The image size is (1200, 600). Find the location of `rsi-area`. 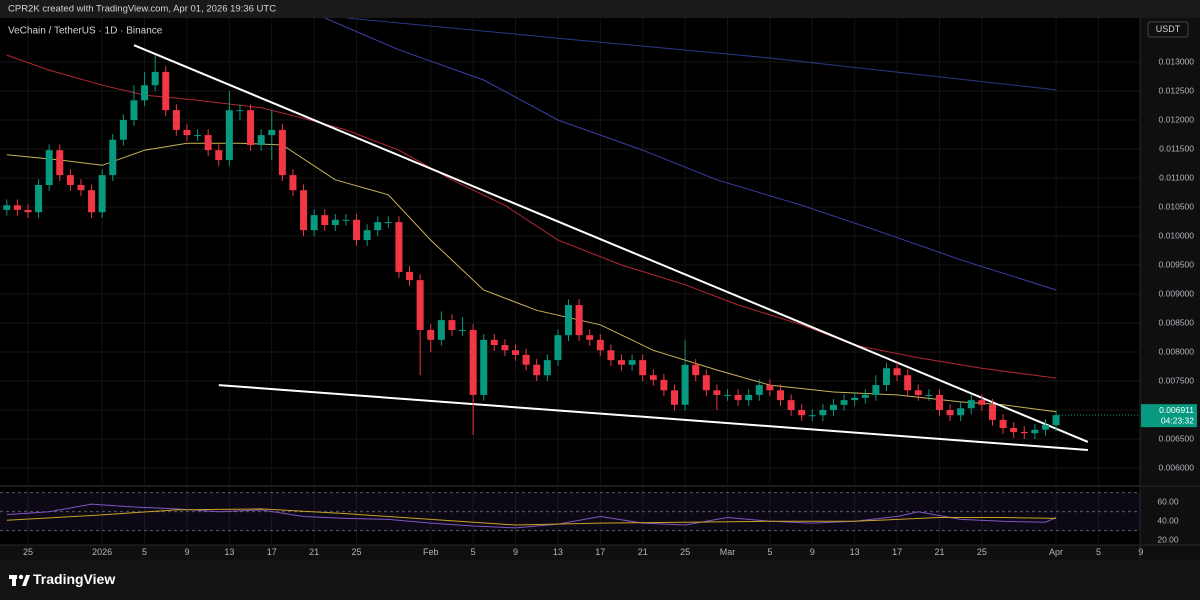

rsi-area is located at coordinates (570, 516).